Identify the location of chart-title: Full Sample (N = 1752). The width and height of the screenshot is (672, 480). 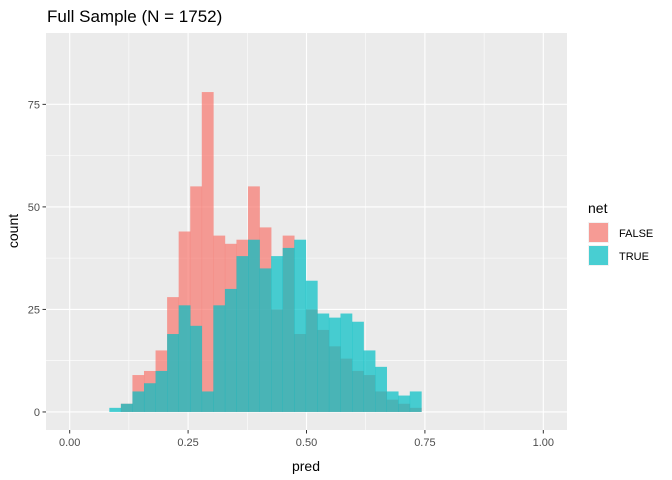
(134, 16).